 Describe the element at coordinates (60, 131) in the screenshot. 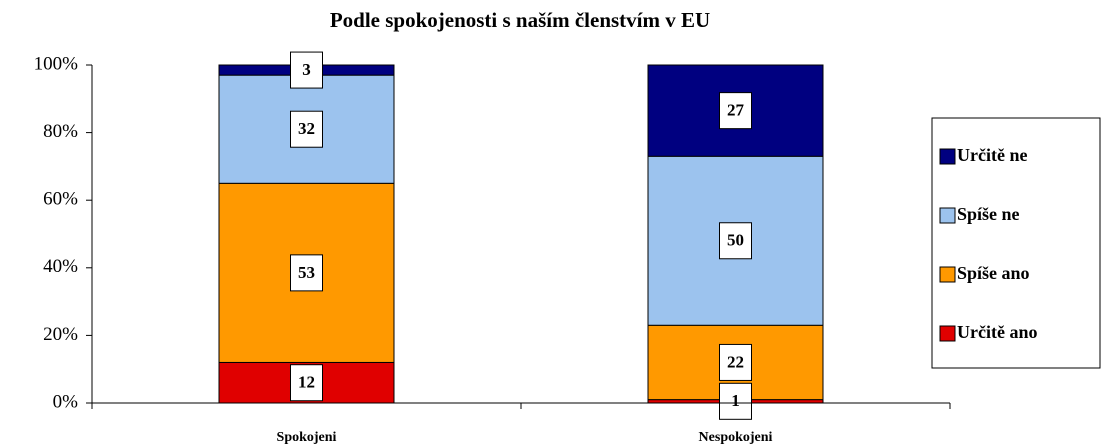

I see `y-tick-label: 80%` at that location.